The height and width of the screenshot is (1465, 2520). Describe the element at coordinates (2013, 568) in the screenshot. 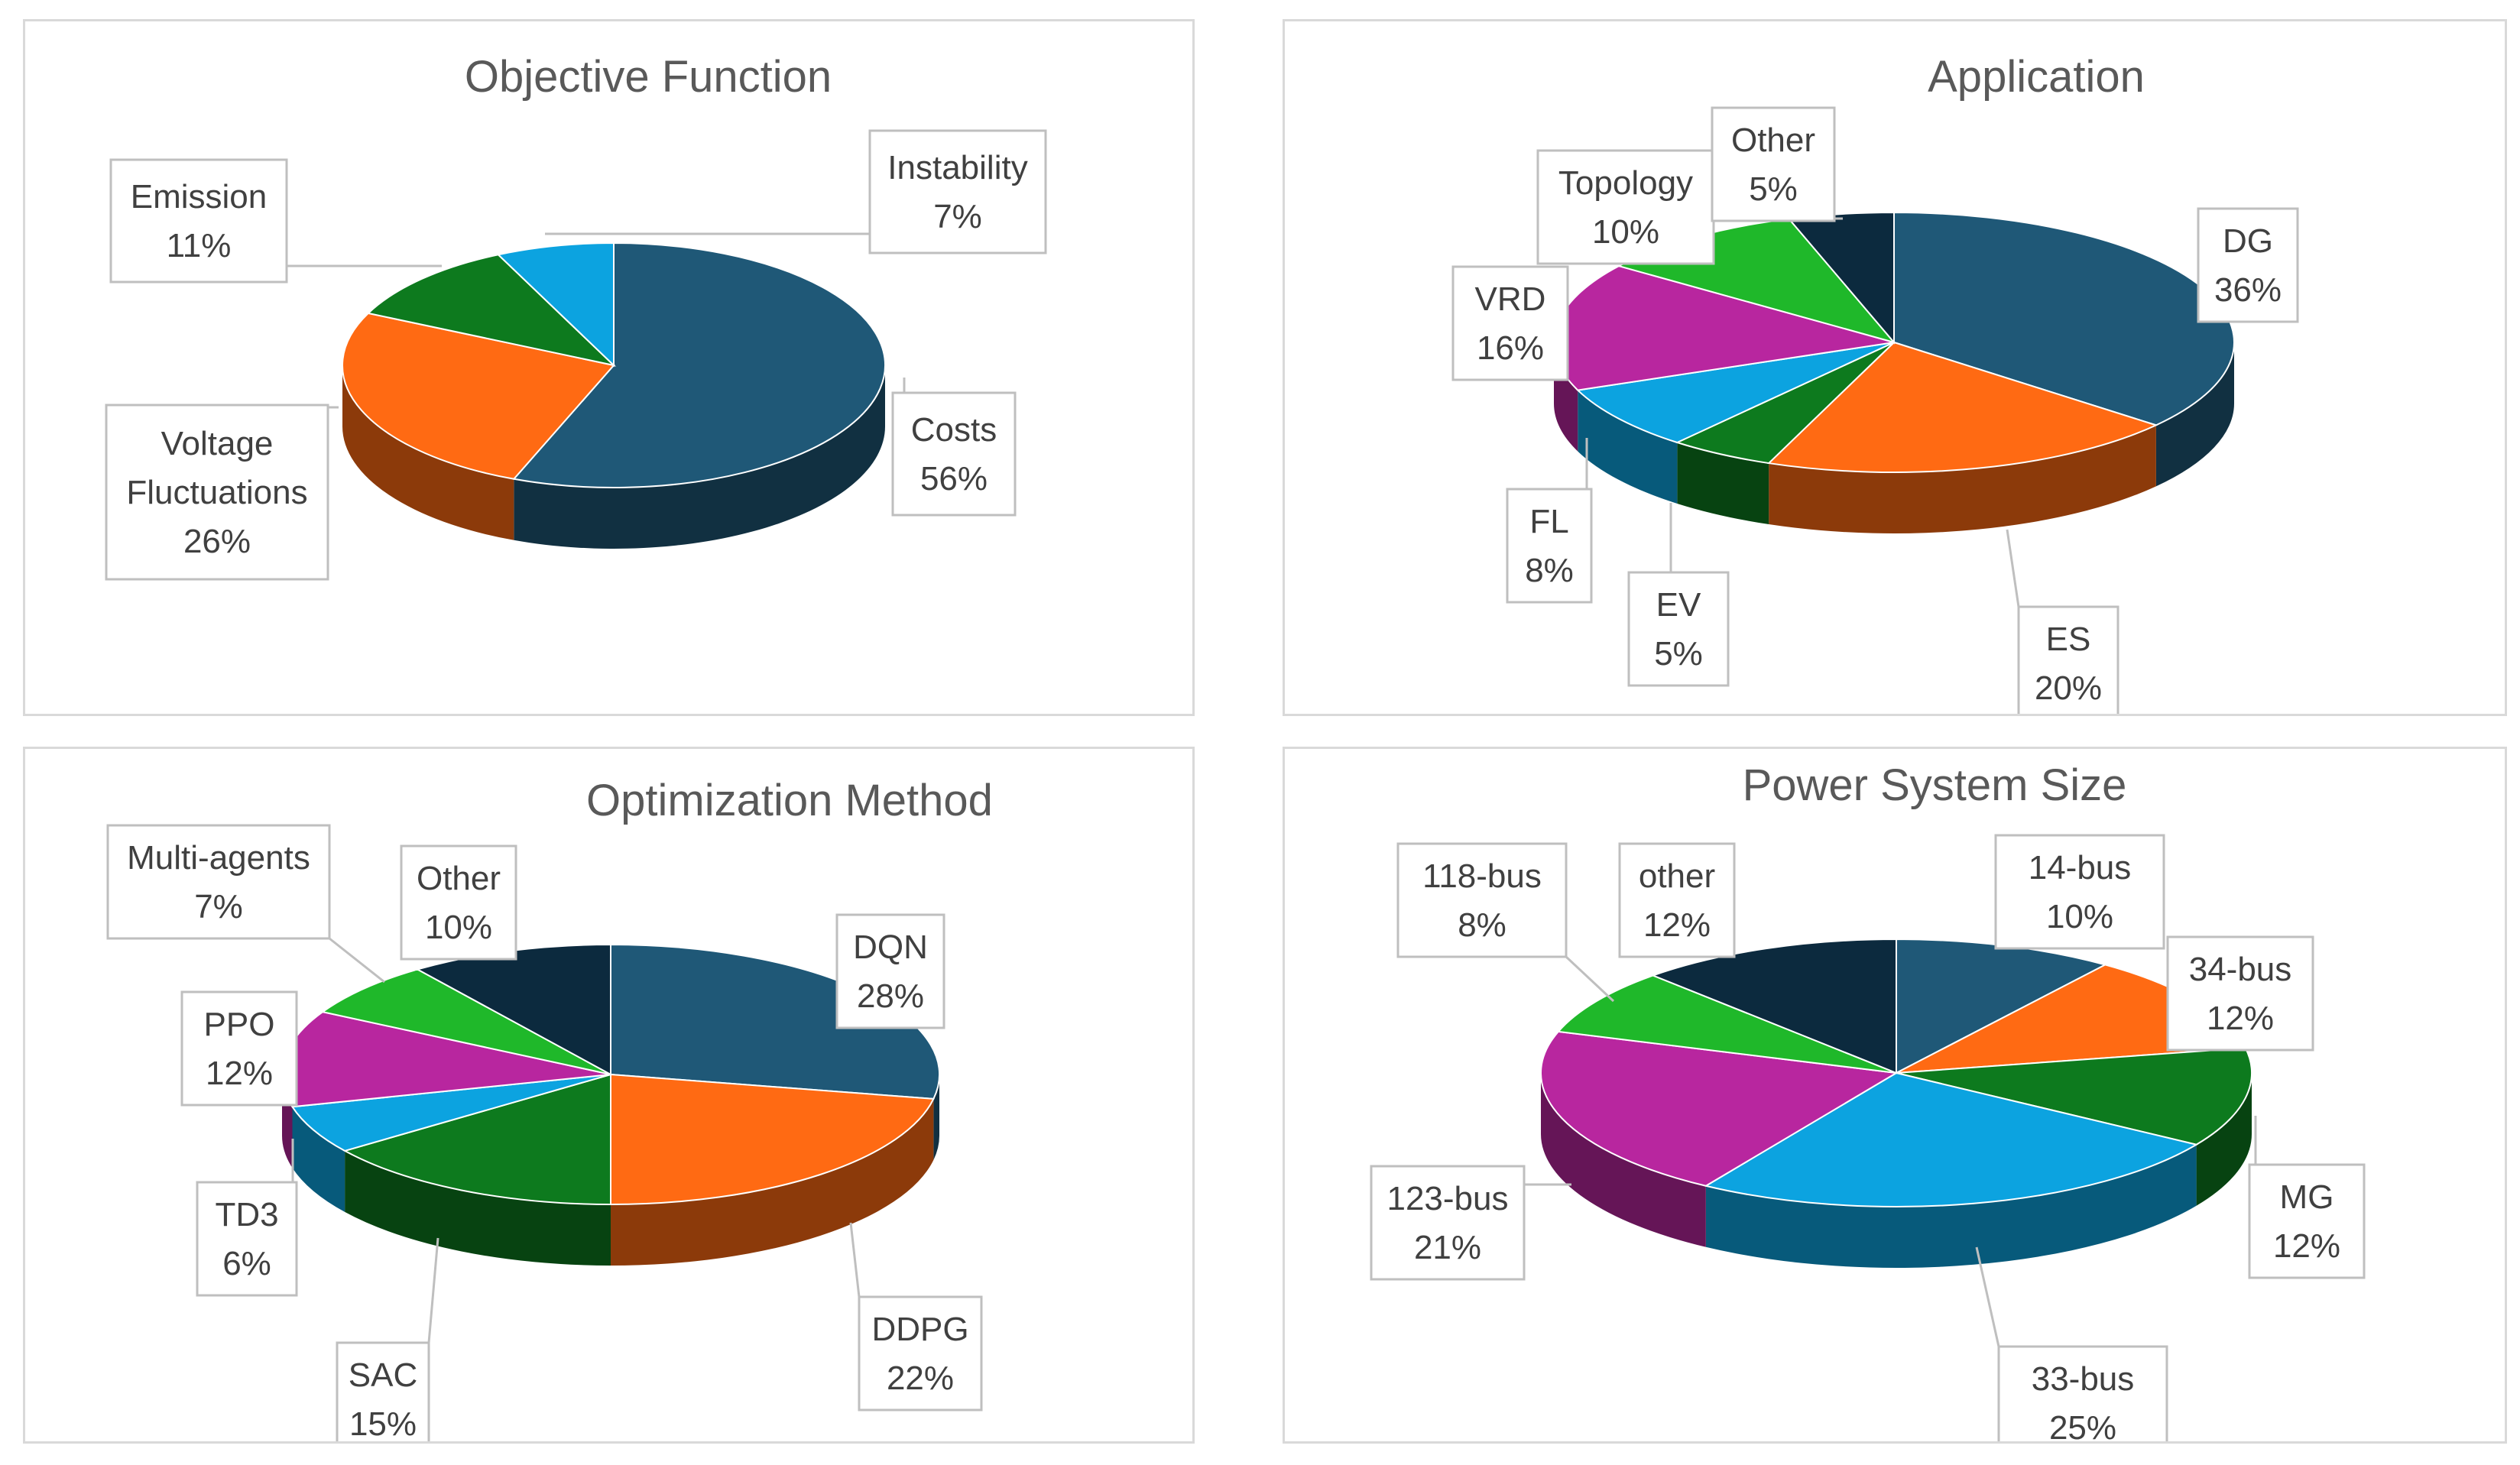

I see `leader-line-es` at that location.